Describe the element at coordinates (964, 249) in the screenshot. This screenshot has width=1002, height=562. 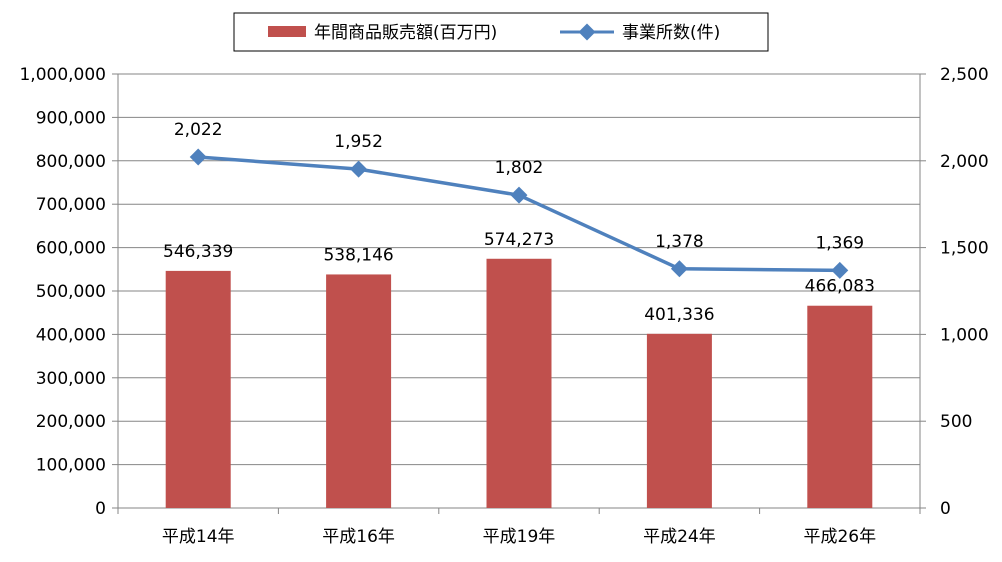
I see `right-tick-label: 1,500` at that location.